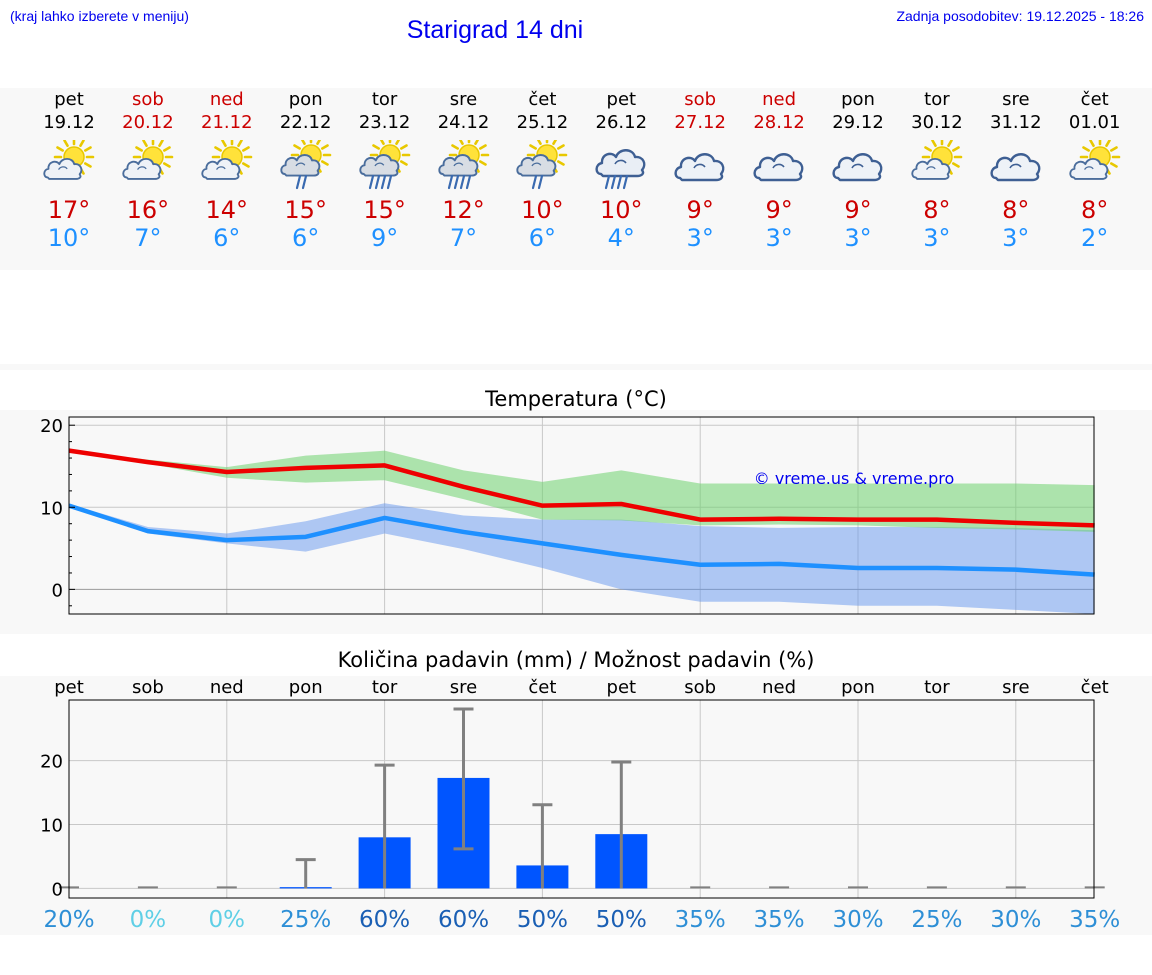 Image resolution: width=1152 pixels, height=975 pixels. I want to click on day-date: 28.12, so click(779, 122).